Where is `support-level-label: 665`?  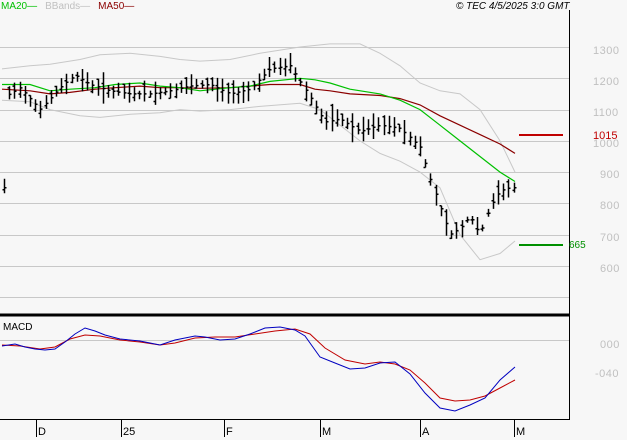 support-level-label: 665 is located at coordinates (577, 245).